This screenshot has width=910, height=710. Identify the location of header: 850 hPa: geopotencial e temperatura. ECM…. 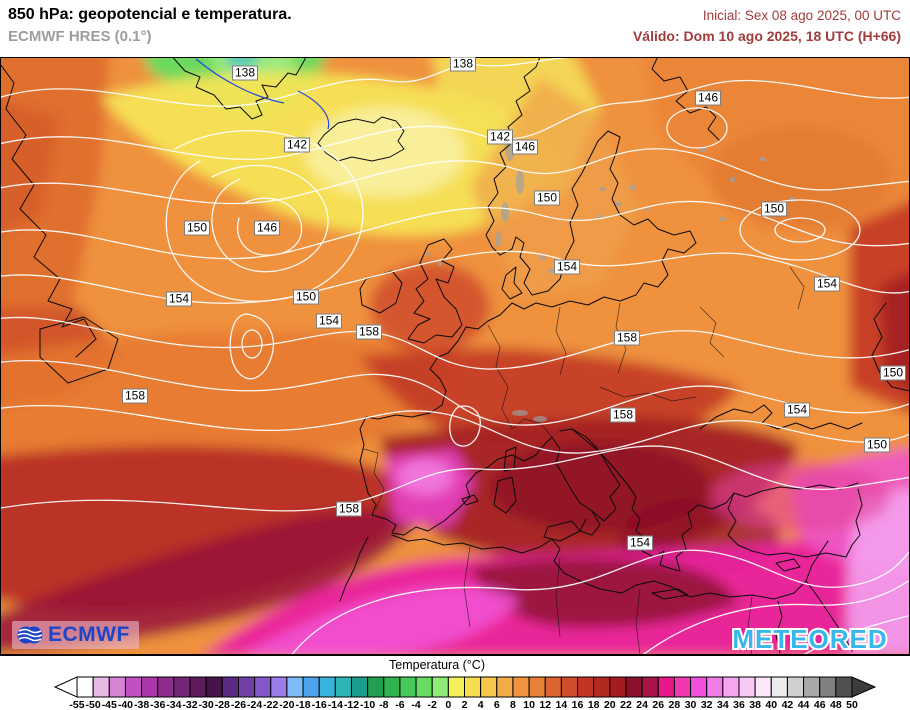
(455, 28).